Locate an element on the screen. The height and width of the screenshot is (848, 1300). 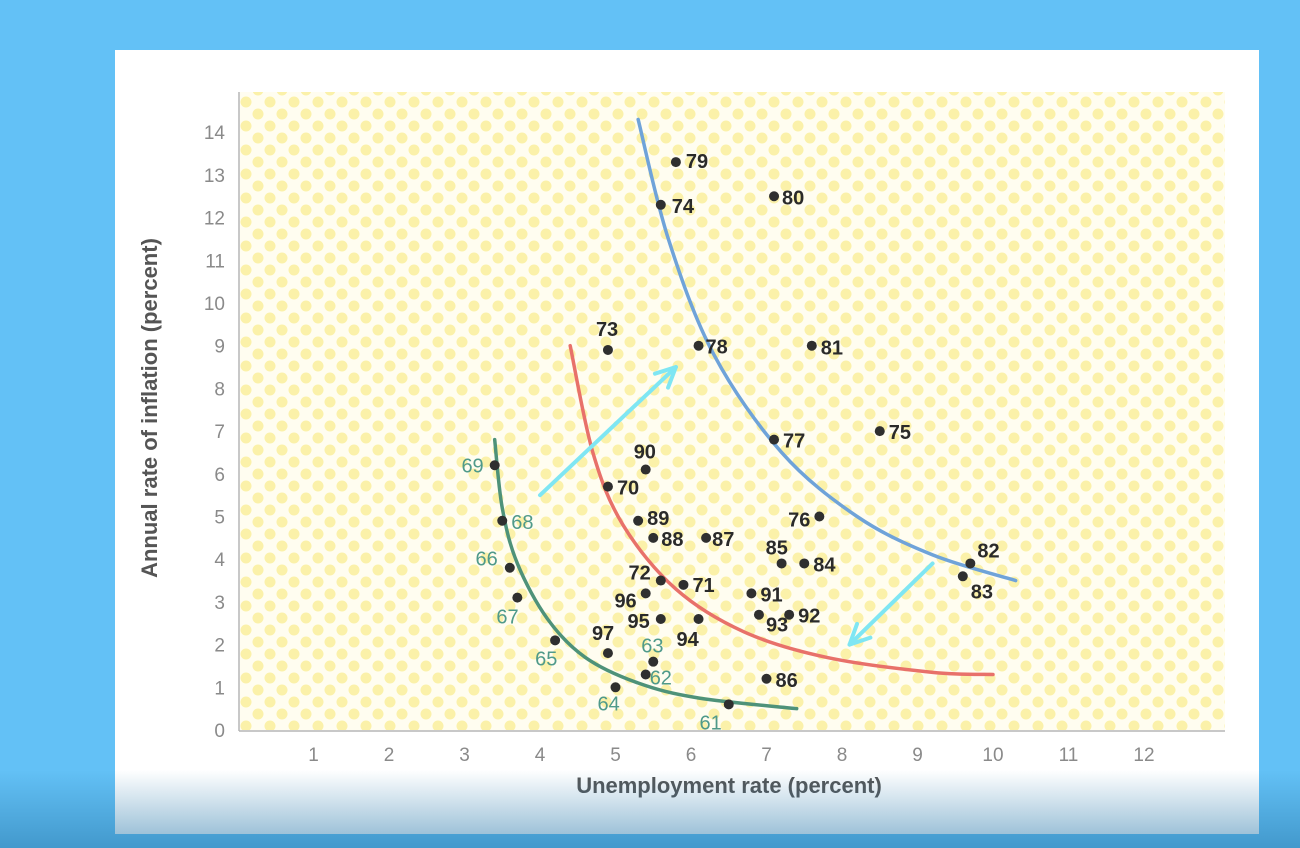
data-point: 80 is located at coordinates (786, 198).